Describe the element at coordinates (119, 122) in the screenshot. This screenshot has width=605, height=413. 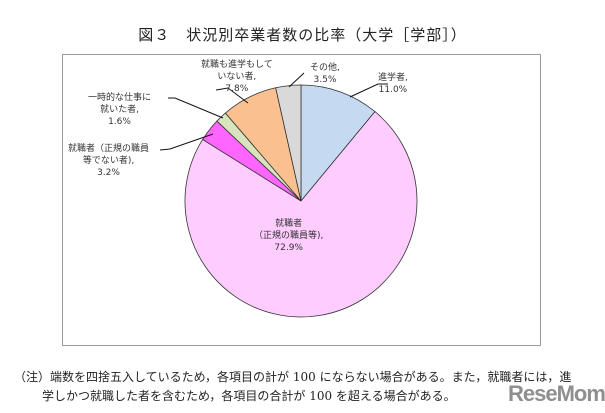
I see `label-value: 1.6%` at that location.